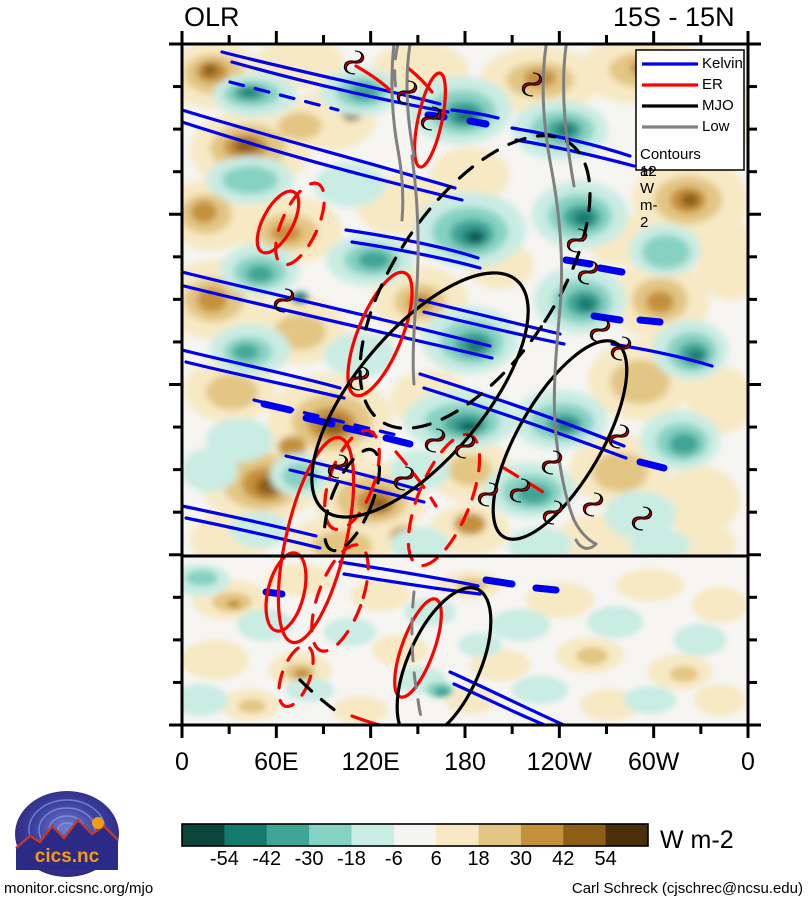 This screenshot has width=809, height=907. I want to click on page-title-left: OLR, so click(212, 17).